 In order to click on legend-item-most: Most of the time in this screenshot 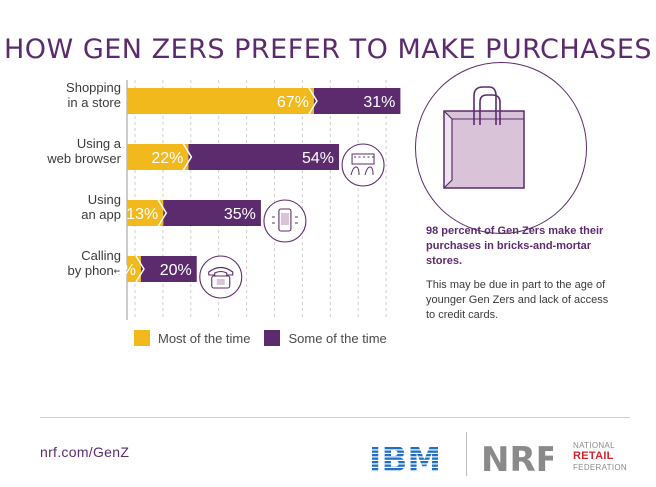, I will do `click(192, 338)`.